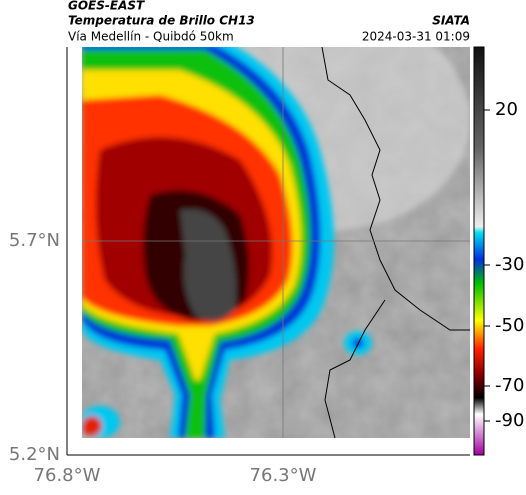 This screenshot has width=526, height=495. Describe the element at coordinates (451, 21) in the screenshot. I see `source: SIATA` at that location.